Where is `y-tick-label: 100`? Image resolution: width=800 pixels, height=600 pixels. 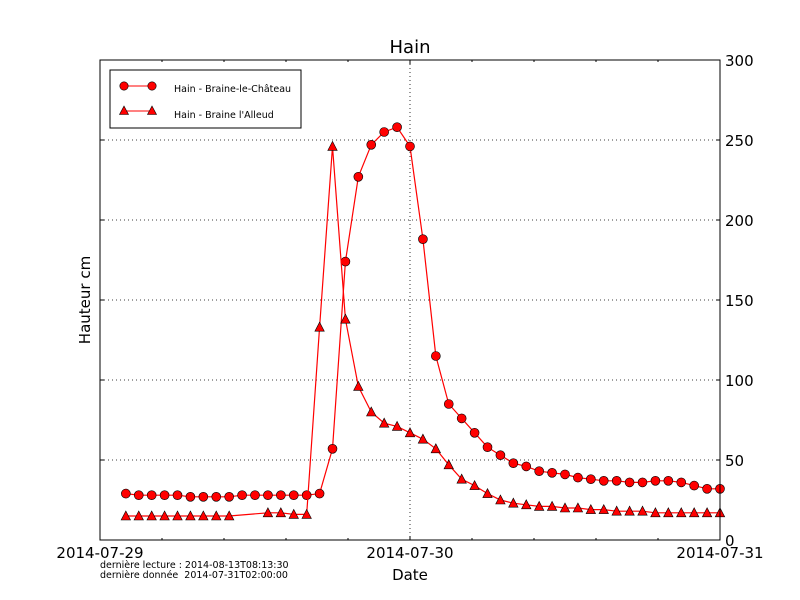
y-tick-label: 100 is located at coordinates (739, 381).